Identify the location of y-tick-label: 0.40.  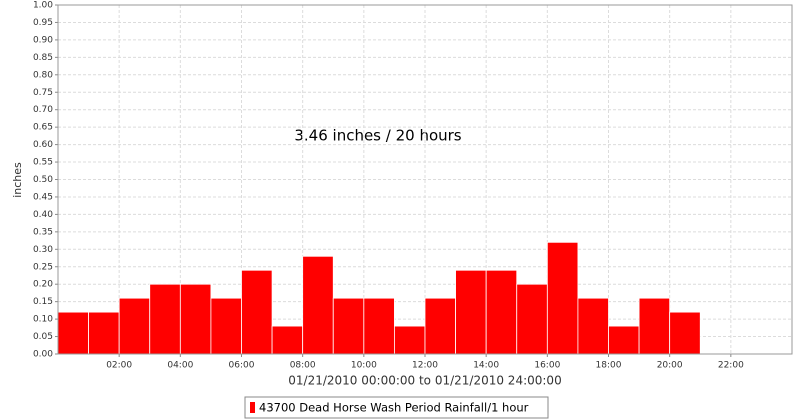
(43, 215).